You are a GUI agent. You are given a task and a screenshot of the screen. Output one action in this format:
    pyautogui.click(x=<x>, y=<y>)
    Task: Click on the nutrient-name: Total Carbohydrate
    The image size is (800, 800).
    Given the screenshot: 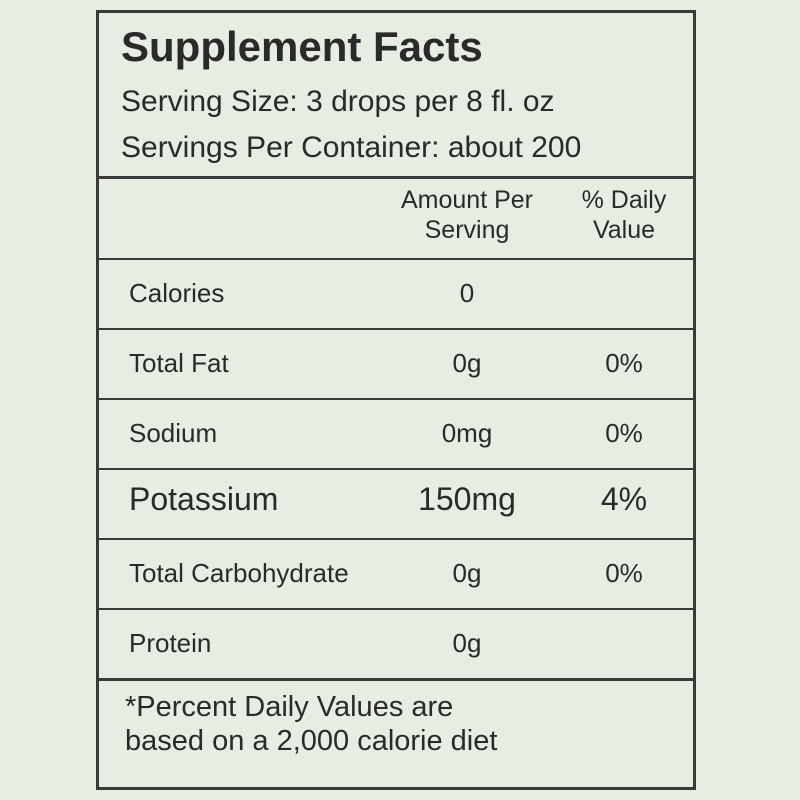 What is the action you would take?
    pyautogui.click(x=239, y=573)
    